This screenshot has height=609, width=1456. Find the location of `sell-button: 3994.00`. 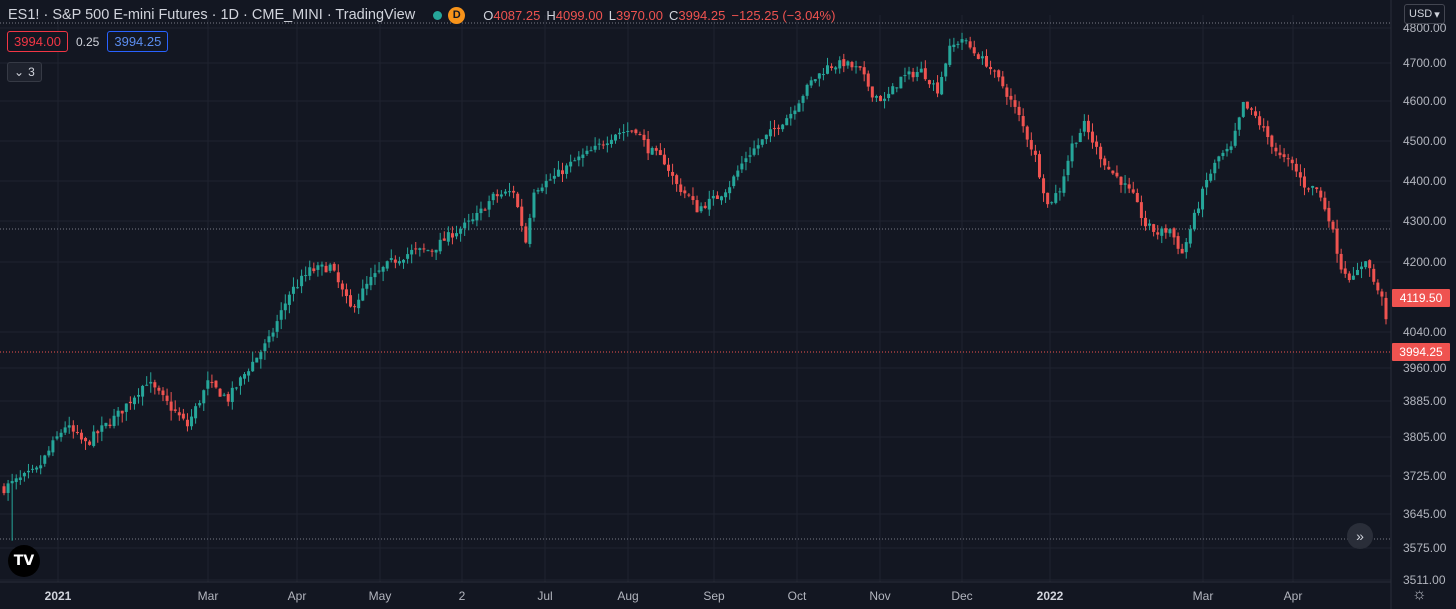

sell-button: 3994.00 is located at coordinates (37, 41).